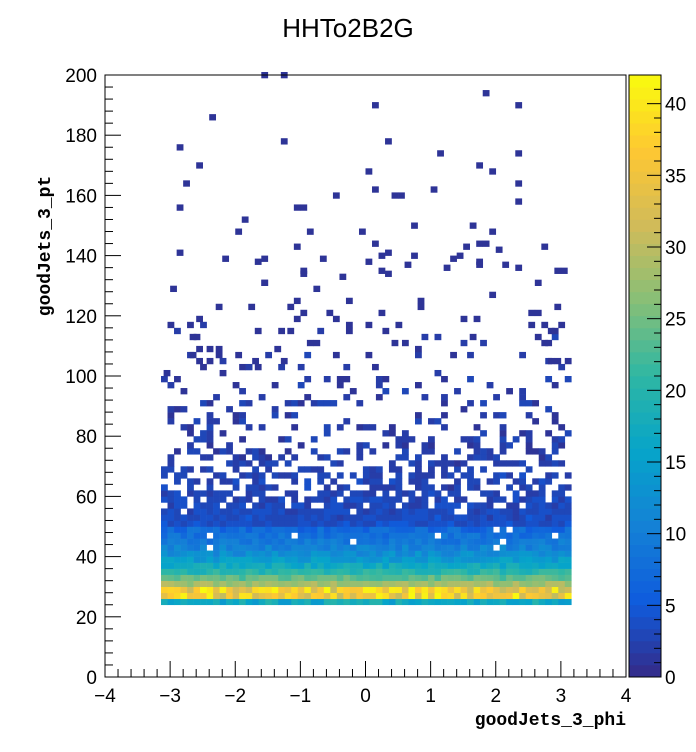 This screenshot has height=752, width=696. I want to click on colorbar-tick-label: 15, so click(675, 463).